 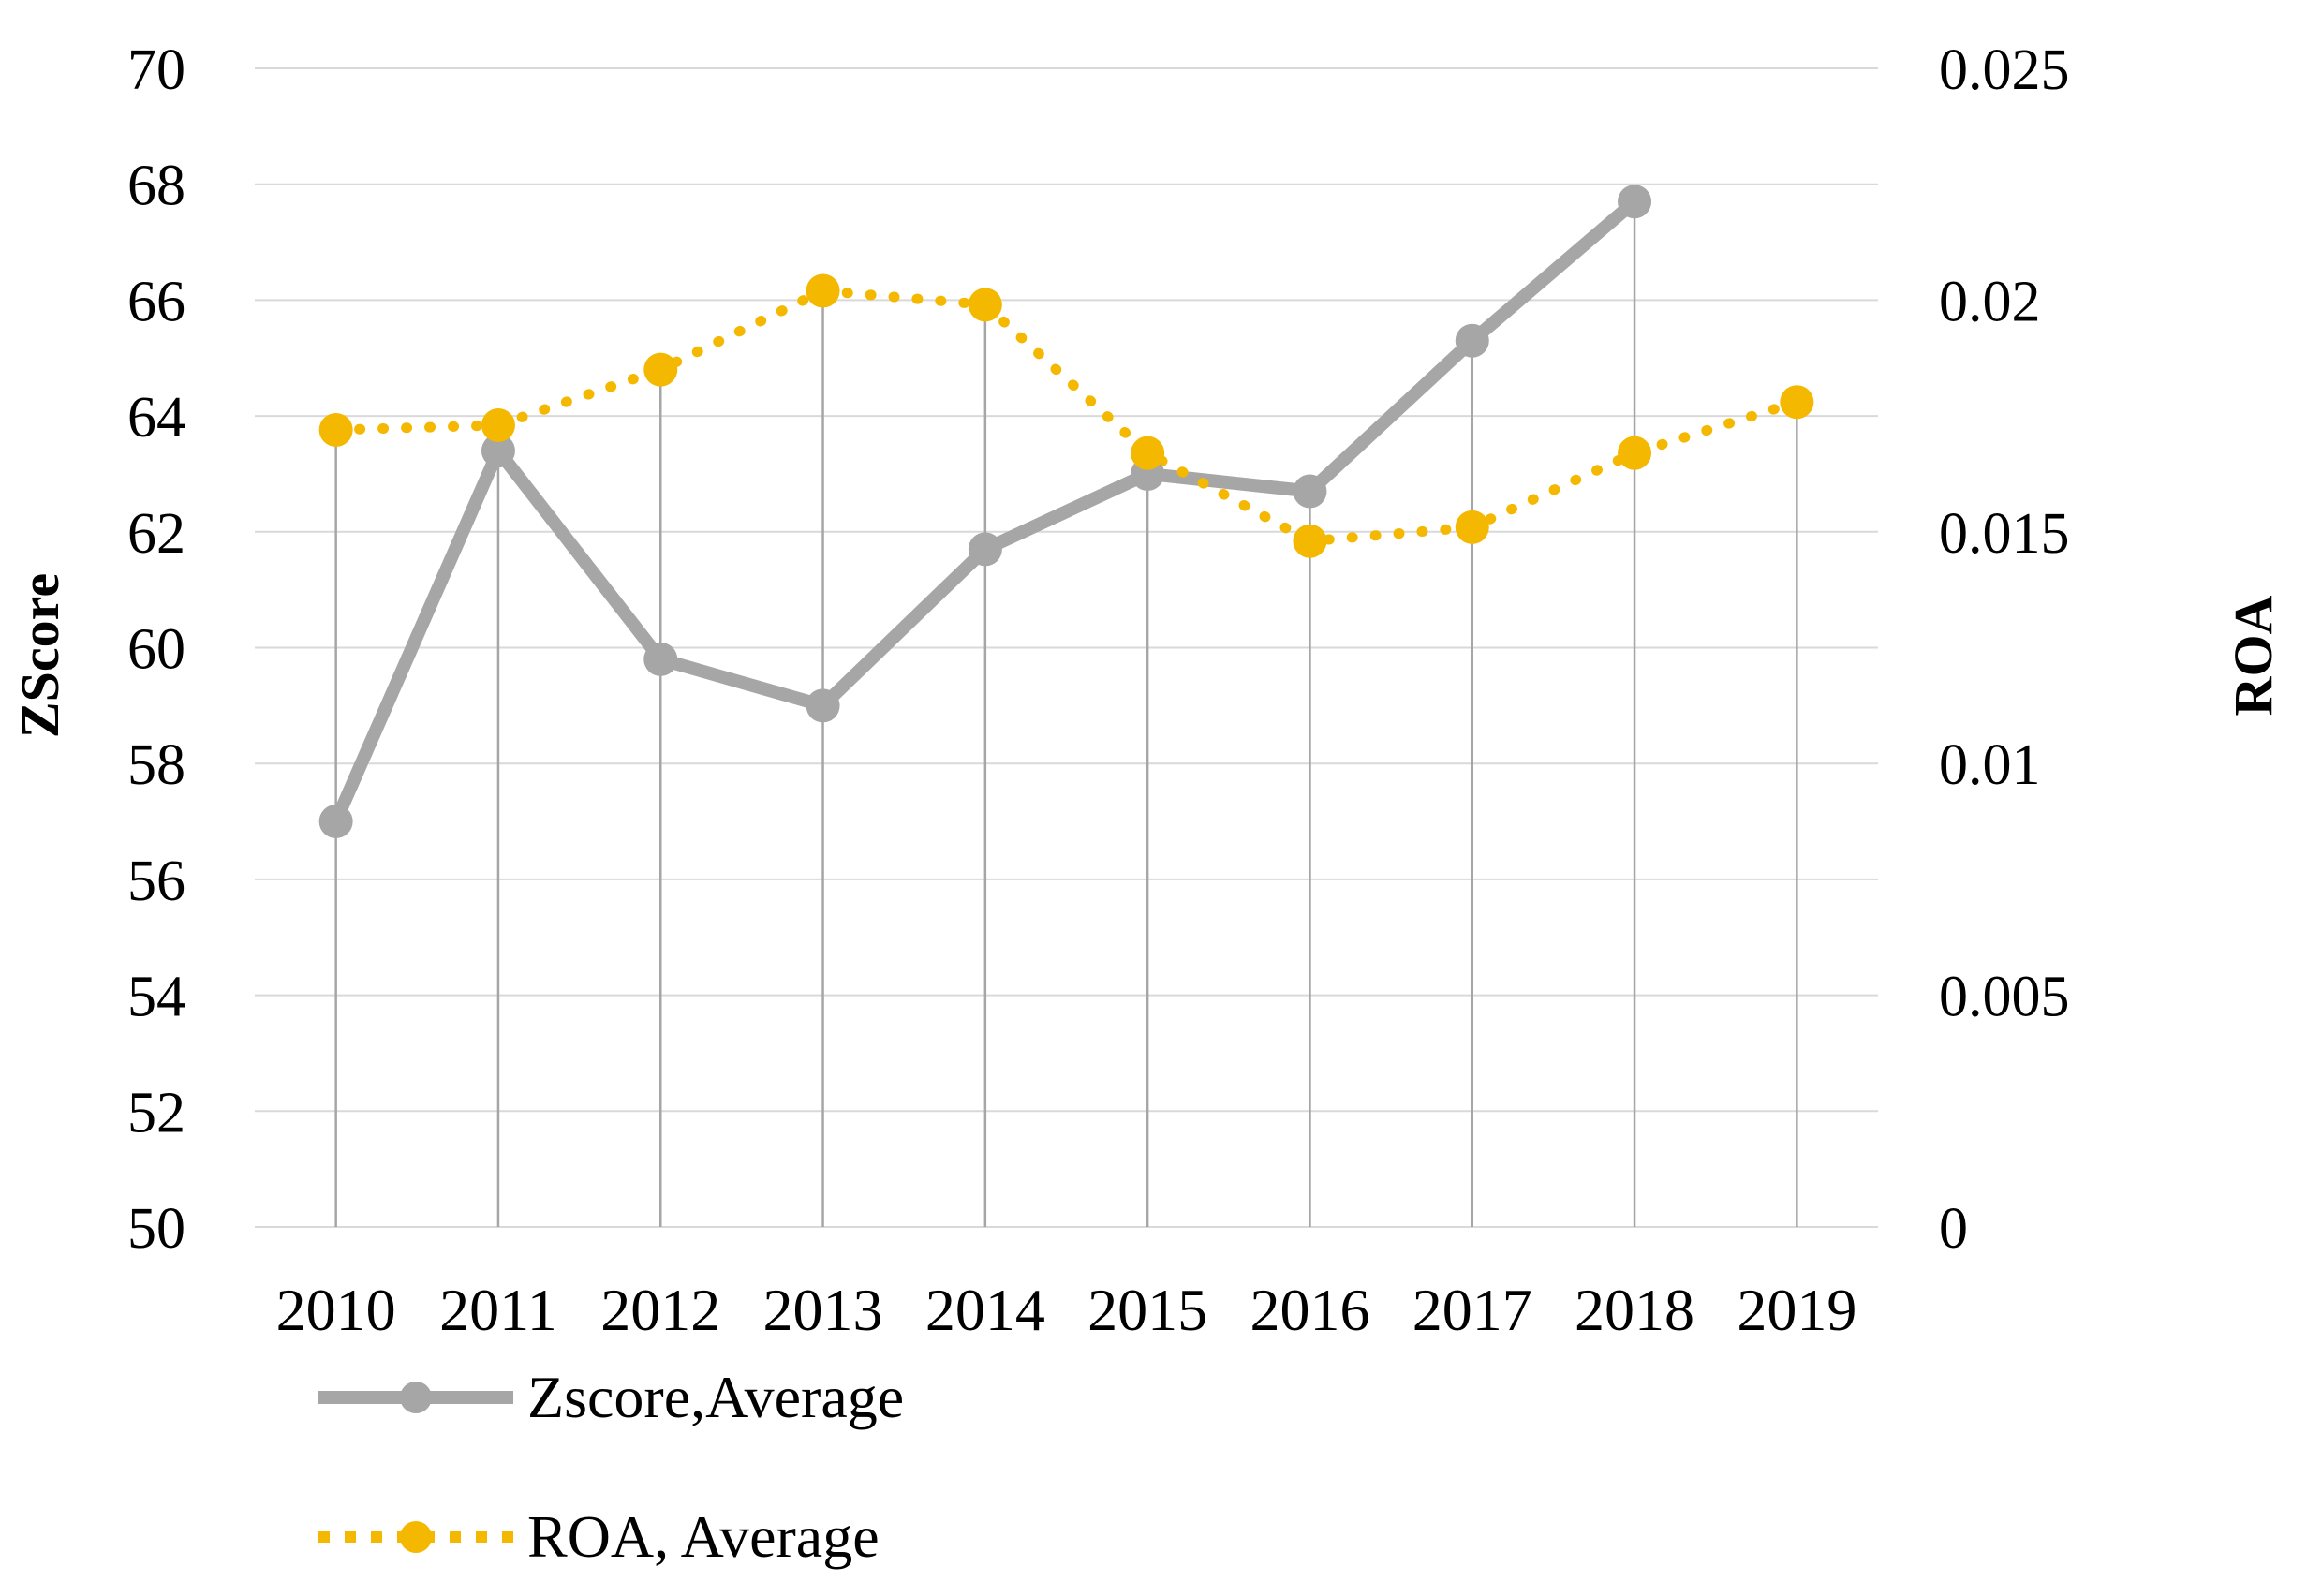 I want to click on left-tick-label-60: 60, so click(x=156, y=650).